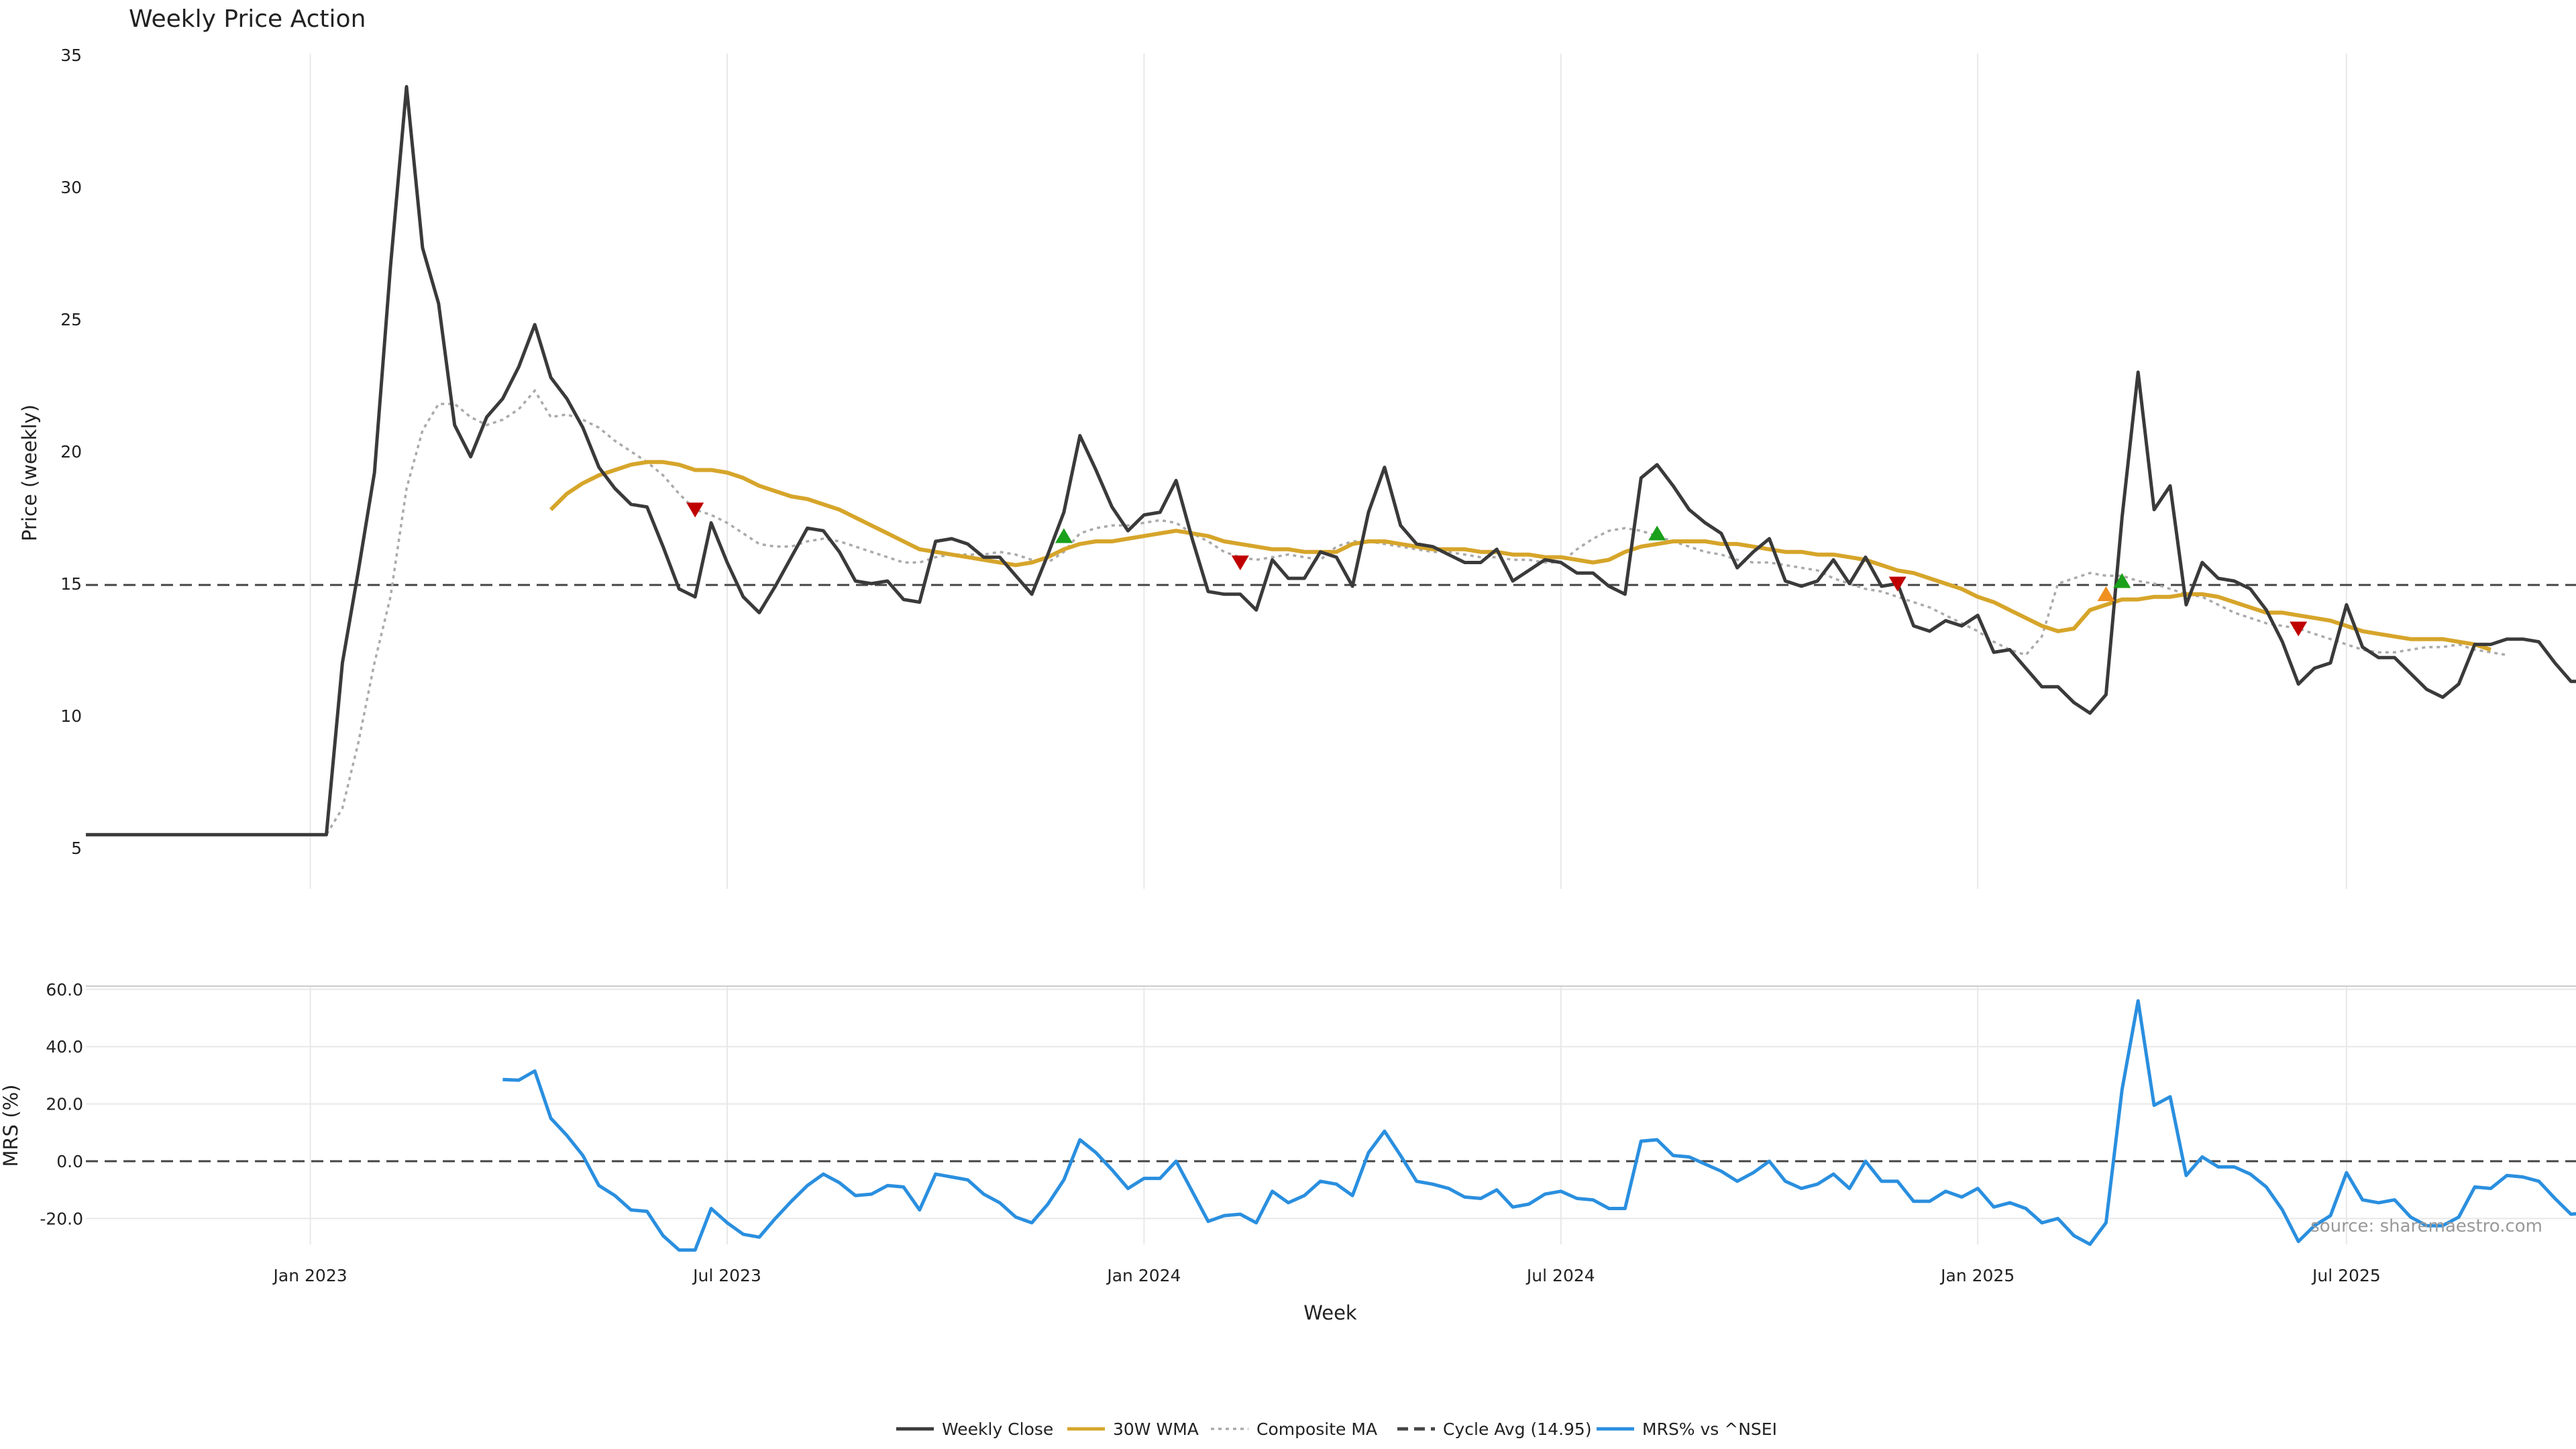 Image resolution: width=2576 pixels, height=1449 pixels. I want to click on price-y-tick-label: 20, so click(71, 452).